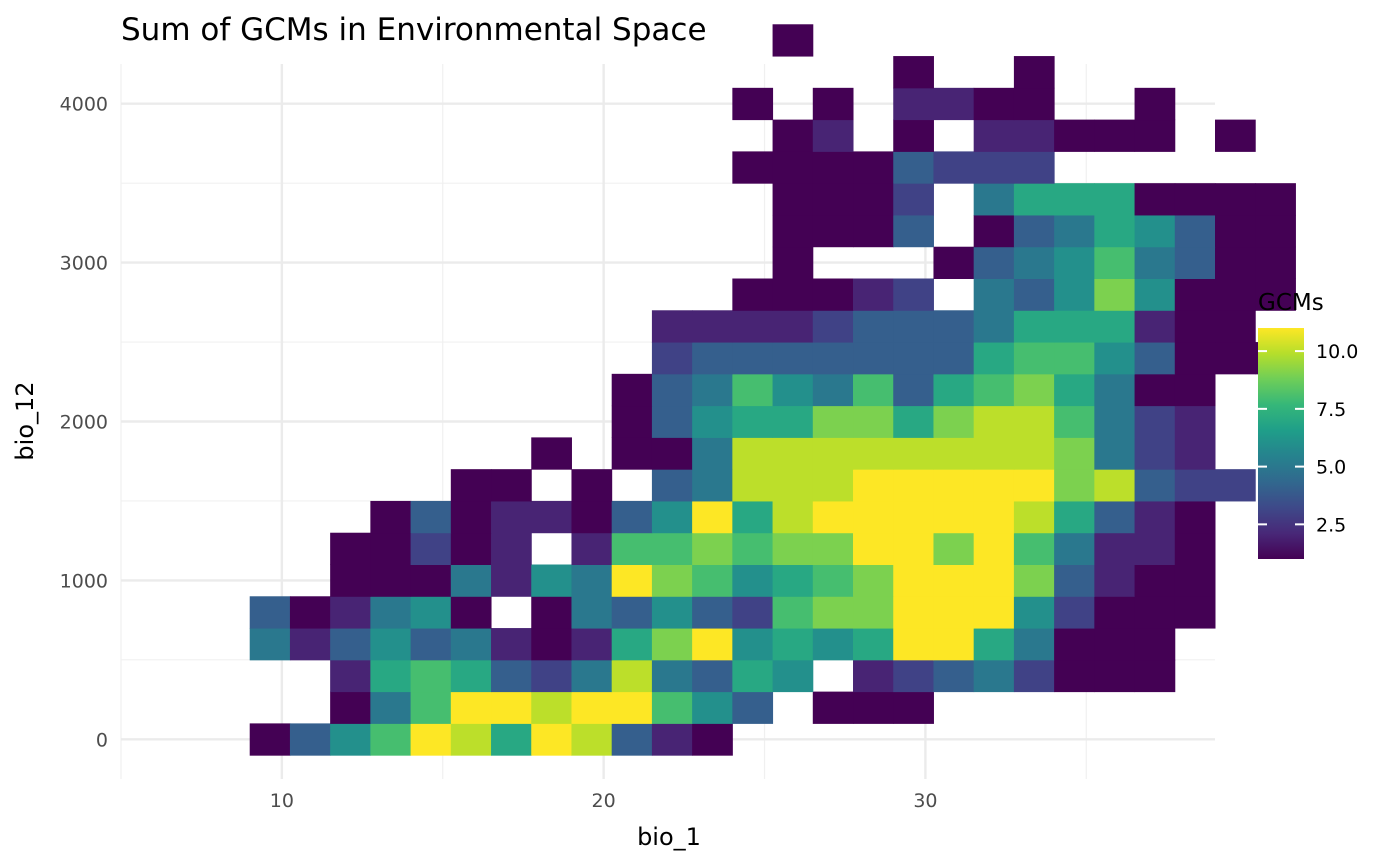  I want to click on legend-tick-label: 10.0, so click(1337, 352).